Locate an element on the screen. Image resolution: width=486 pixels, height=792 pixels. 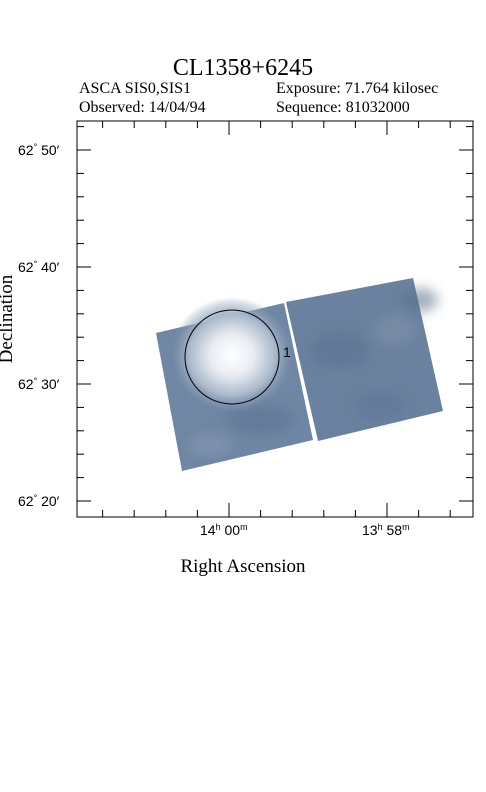
y-axis-label: Declination is located at coordinates (8, 319).